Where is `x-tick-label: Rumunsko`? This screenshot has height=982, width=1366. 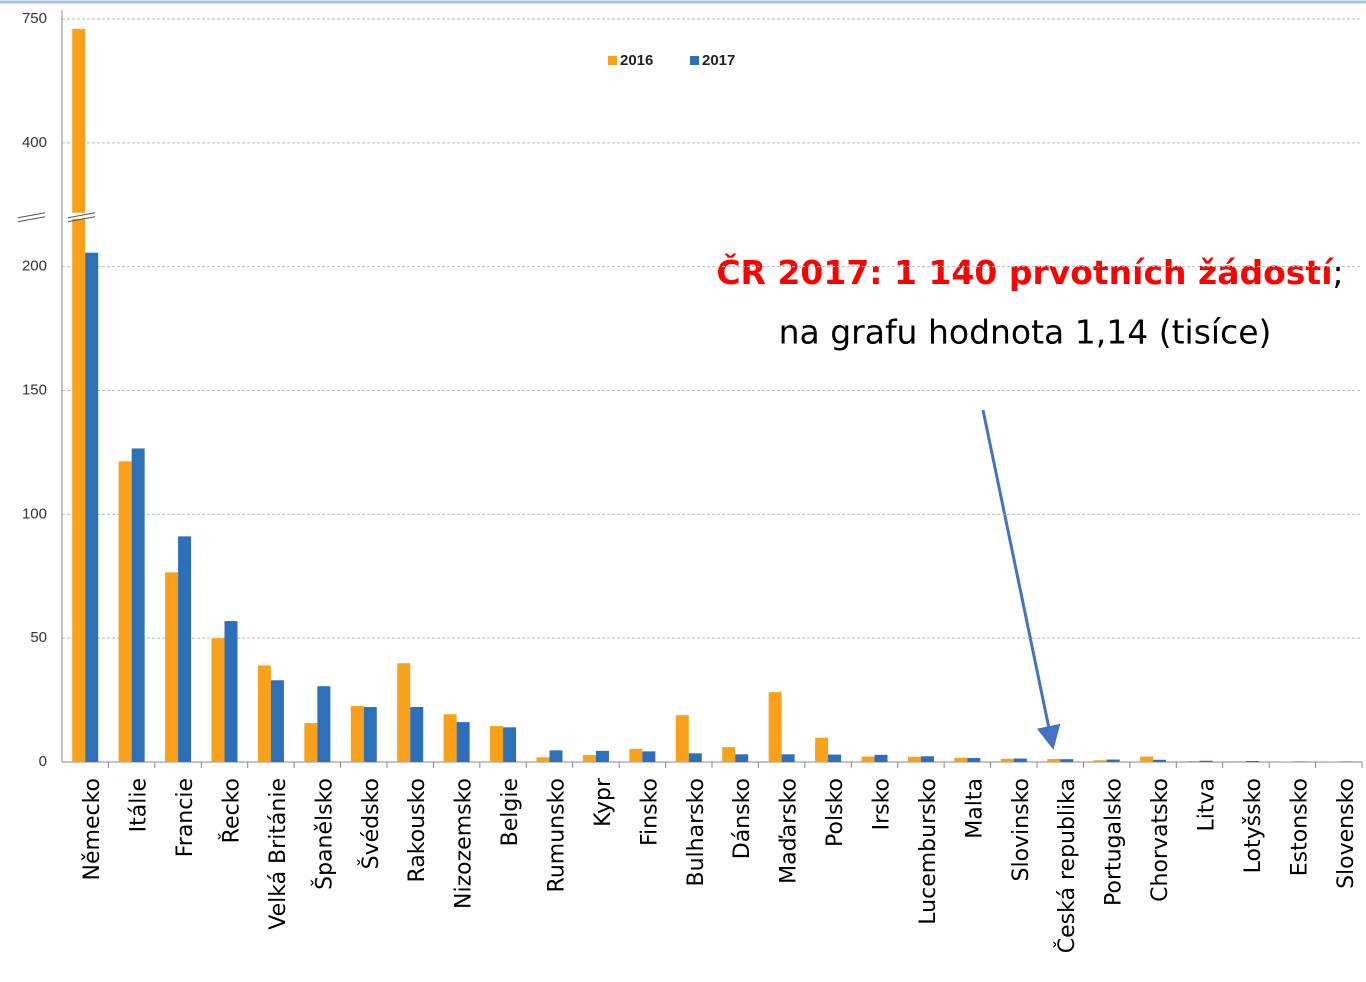 x-tick-label: Rumunsko is located at coordinates (557, 835).